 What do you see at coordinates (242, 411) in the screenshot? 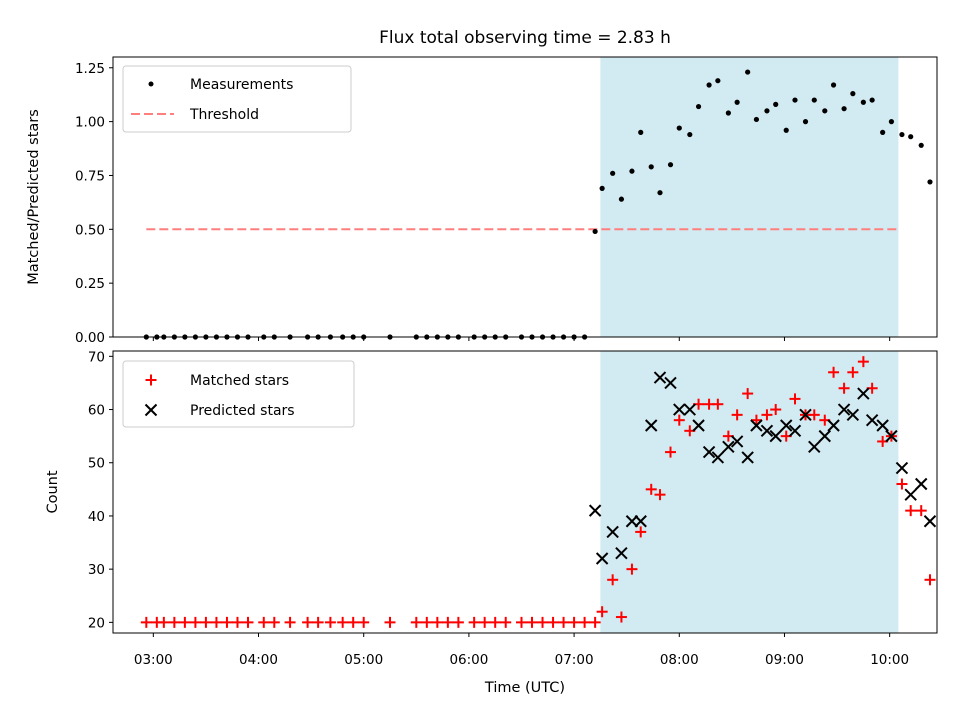
I see `legend-predicted-label: Predicted stars` at bounding box center [242, 411].